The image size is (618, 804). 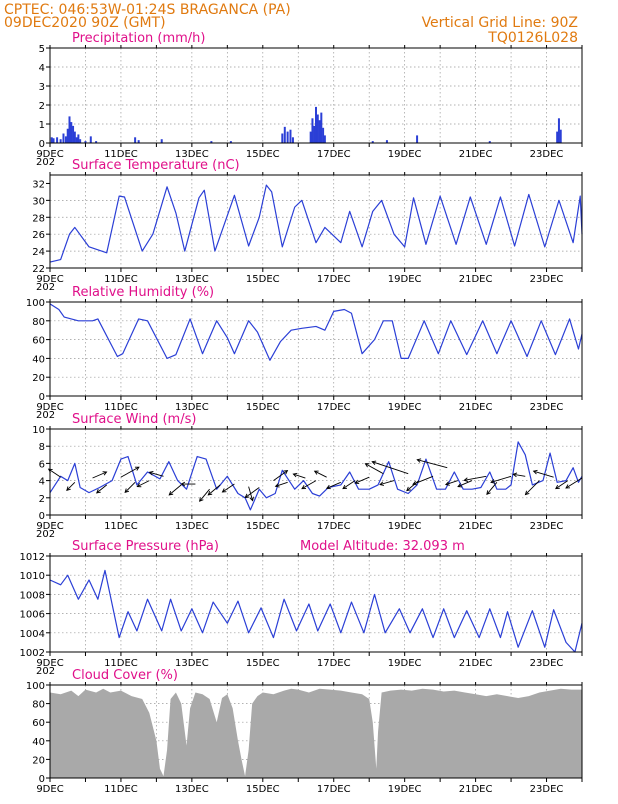 I want to click on y-tick-label: 1012, so click(x=32, y=557).